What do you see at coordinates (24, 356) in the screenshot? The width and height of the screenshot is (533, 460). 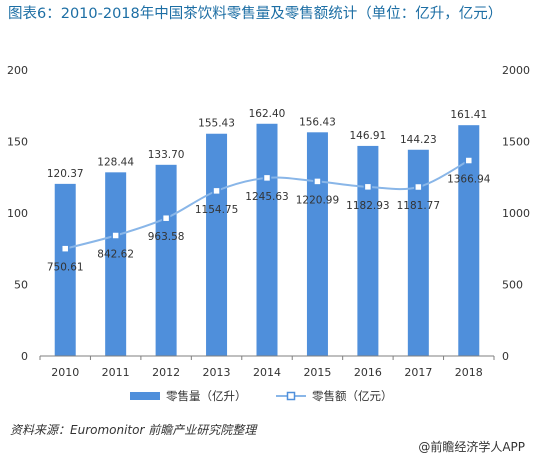 I see `y-left-tick-label: 0` at bounding box center [24, 356].